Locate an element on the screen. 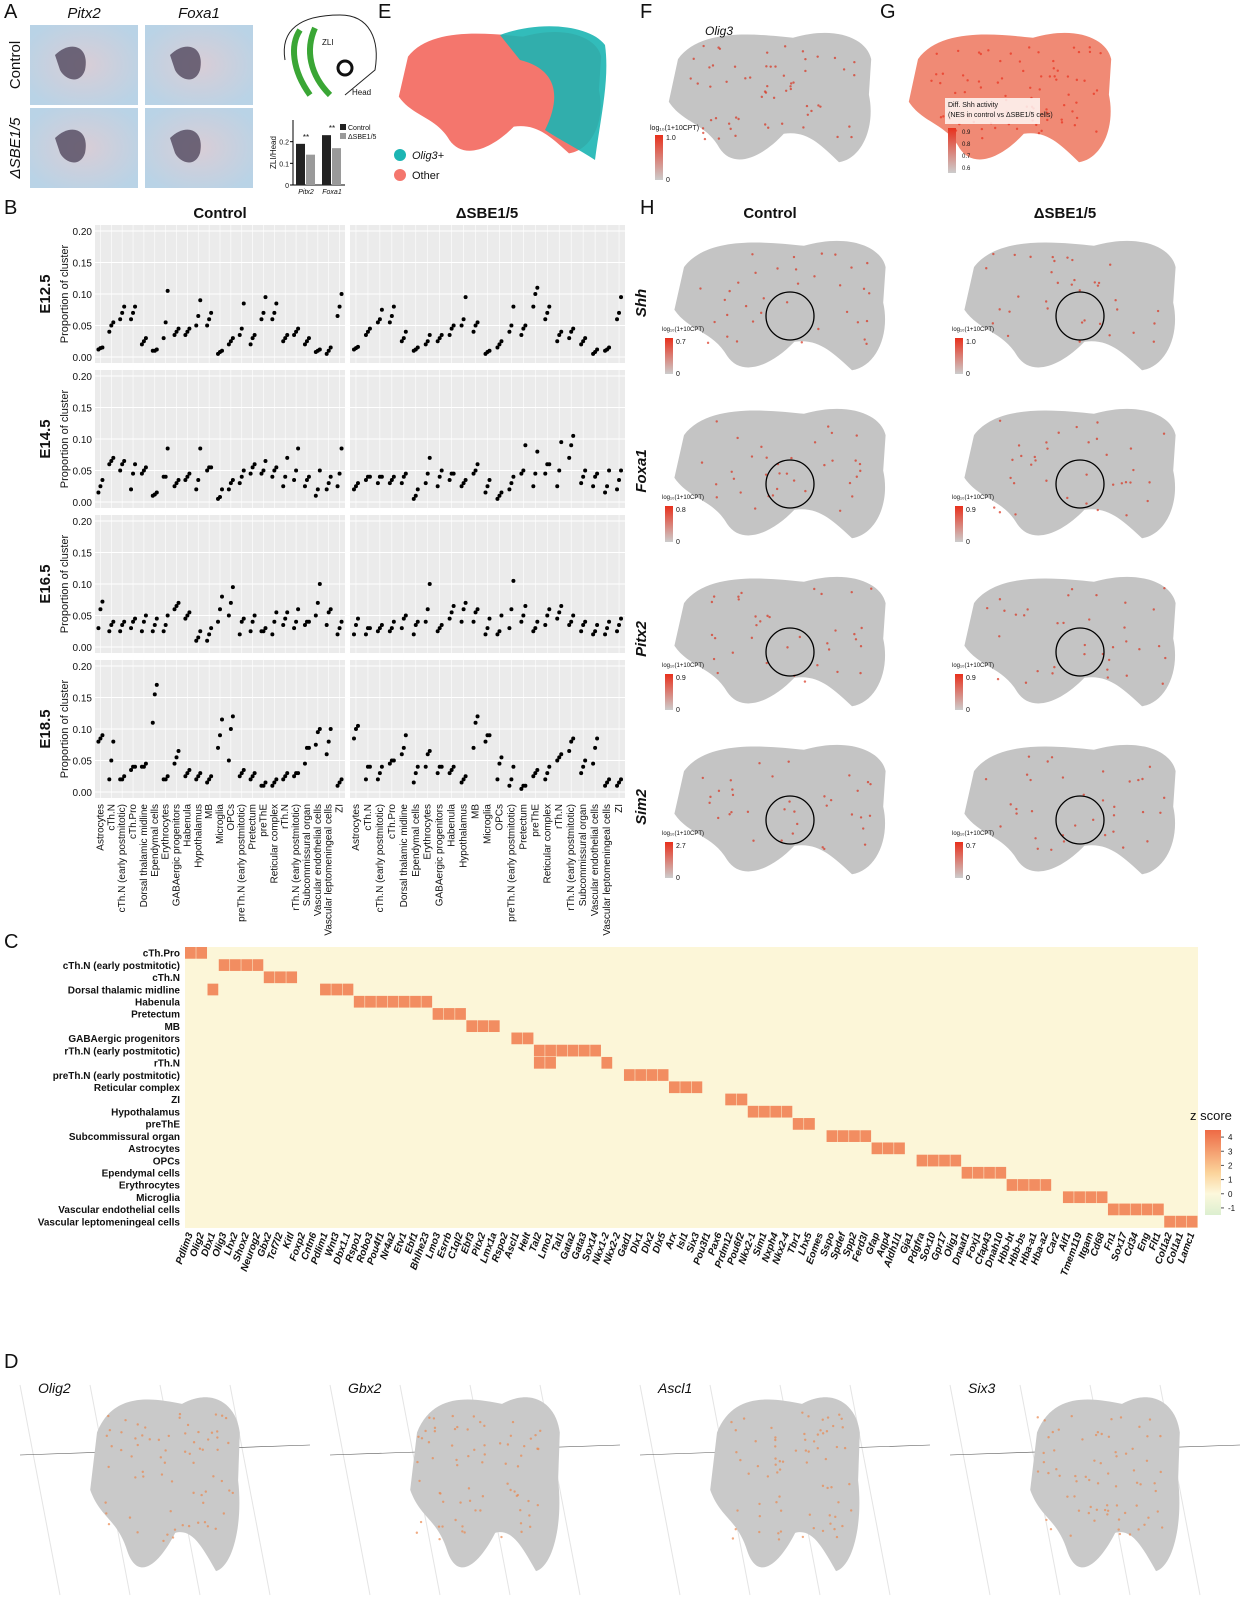 This screenshot has height=1606, width=1256. scale-label: log₁₀(1+10CPT) is located at coordinates (683, 330).